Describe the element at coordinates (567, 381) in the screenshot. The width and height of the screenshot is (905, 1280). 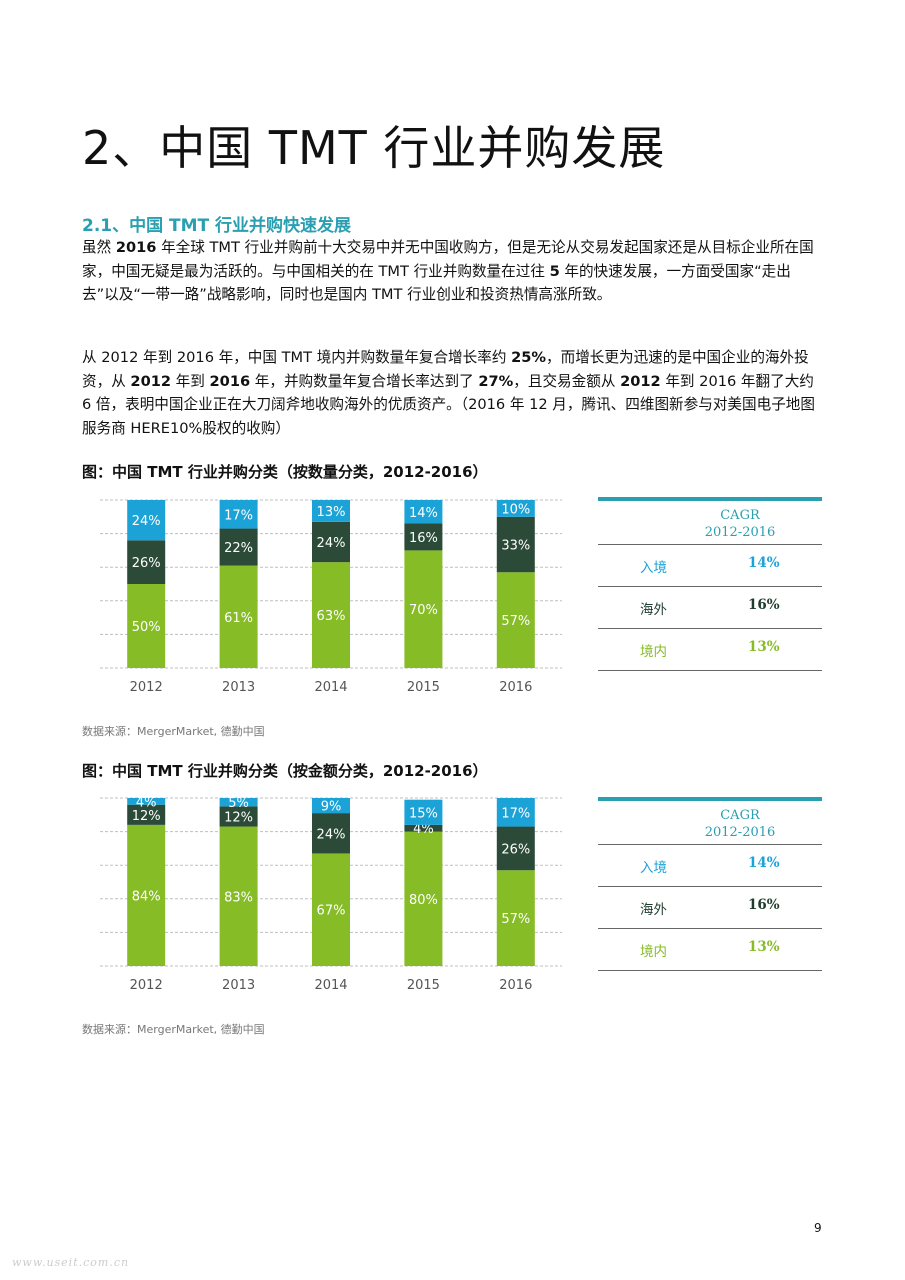
I see `text-run: ，且交易金额从` at that location.